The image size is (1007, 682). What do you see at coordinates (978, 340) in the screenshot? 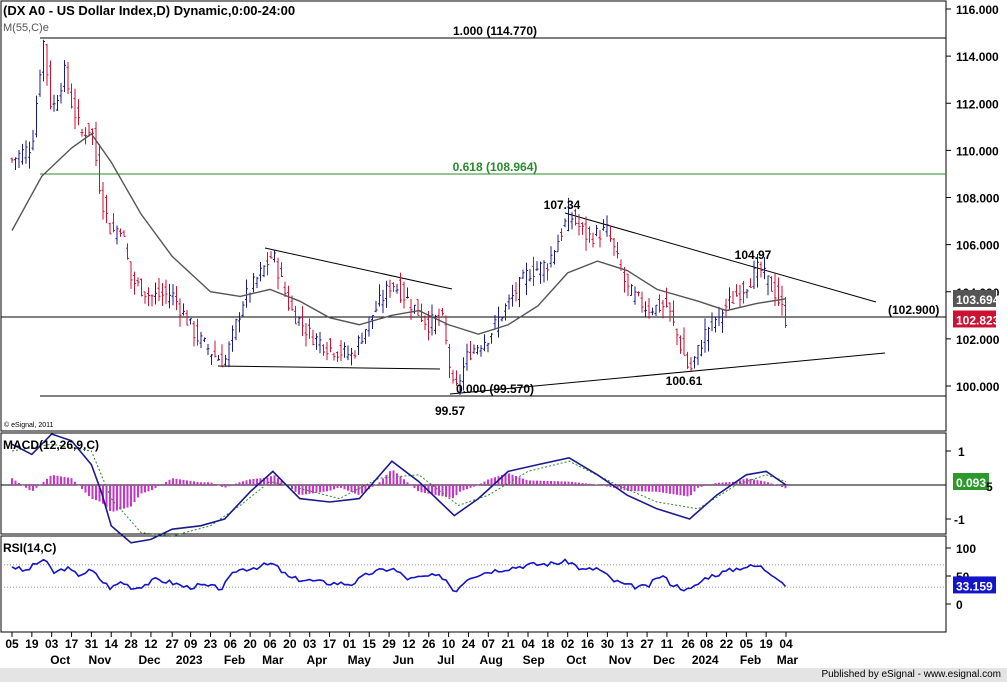
I see `price-tick-label: 102.000` at bounding box center [978, 340].